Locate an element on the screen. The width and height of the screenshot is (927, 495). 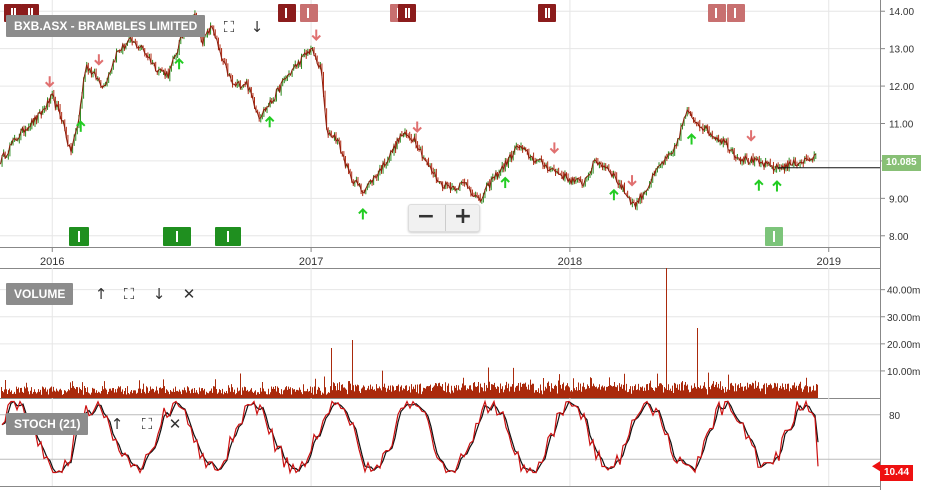
volume-tick-label: 20.00m is located at coordinates (903, 345).